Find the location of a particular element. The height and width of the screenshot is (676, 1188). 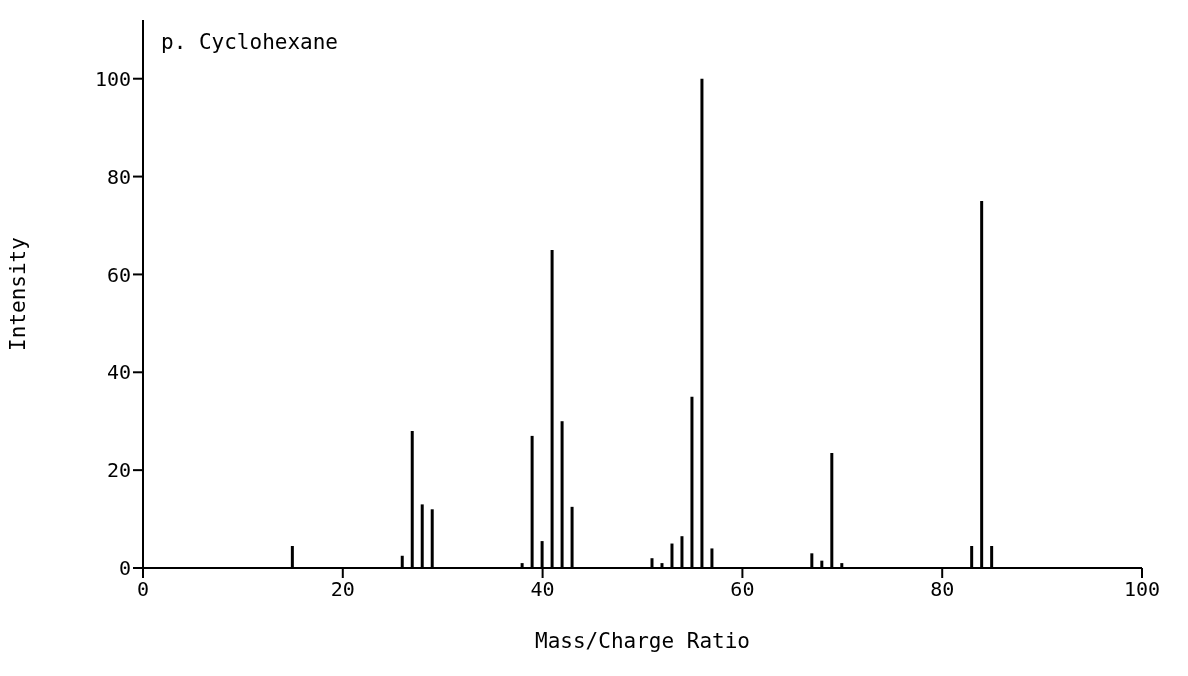

text: p. Cyclohexane is located at coordinates (250, 42).